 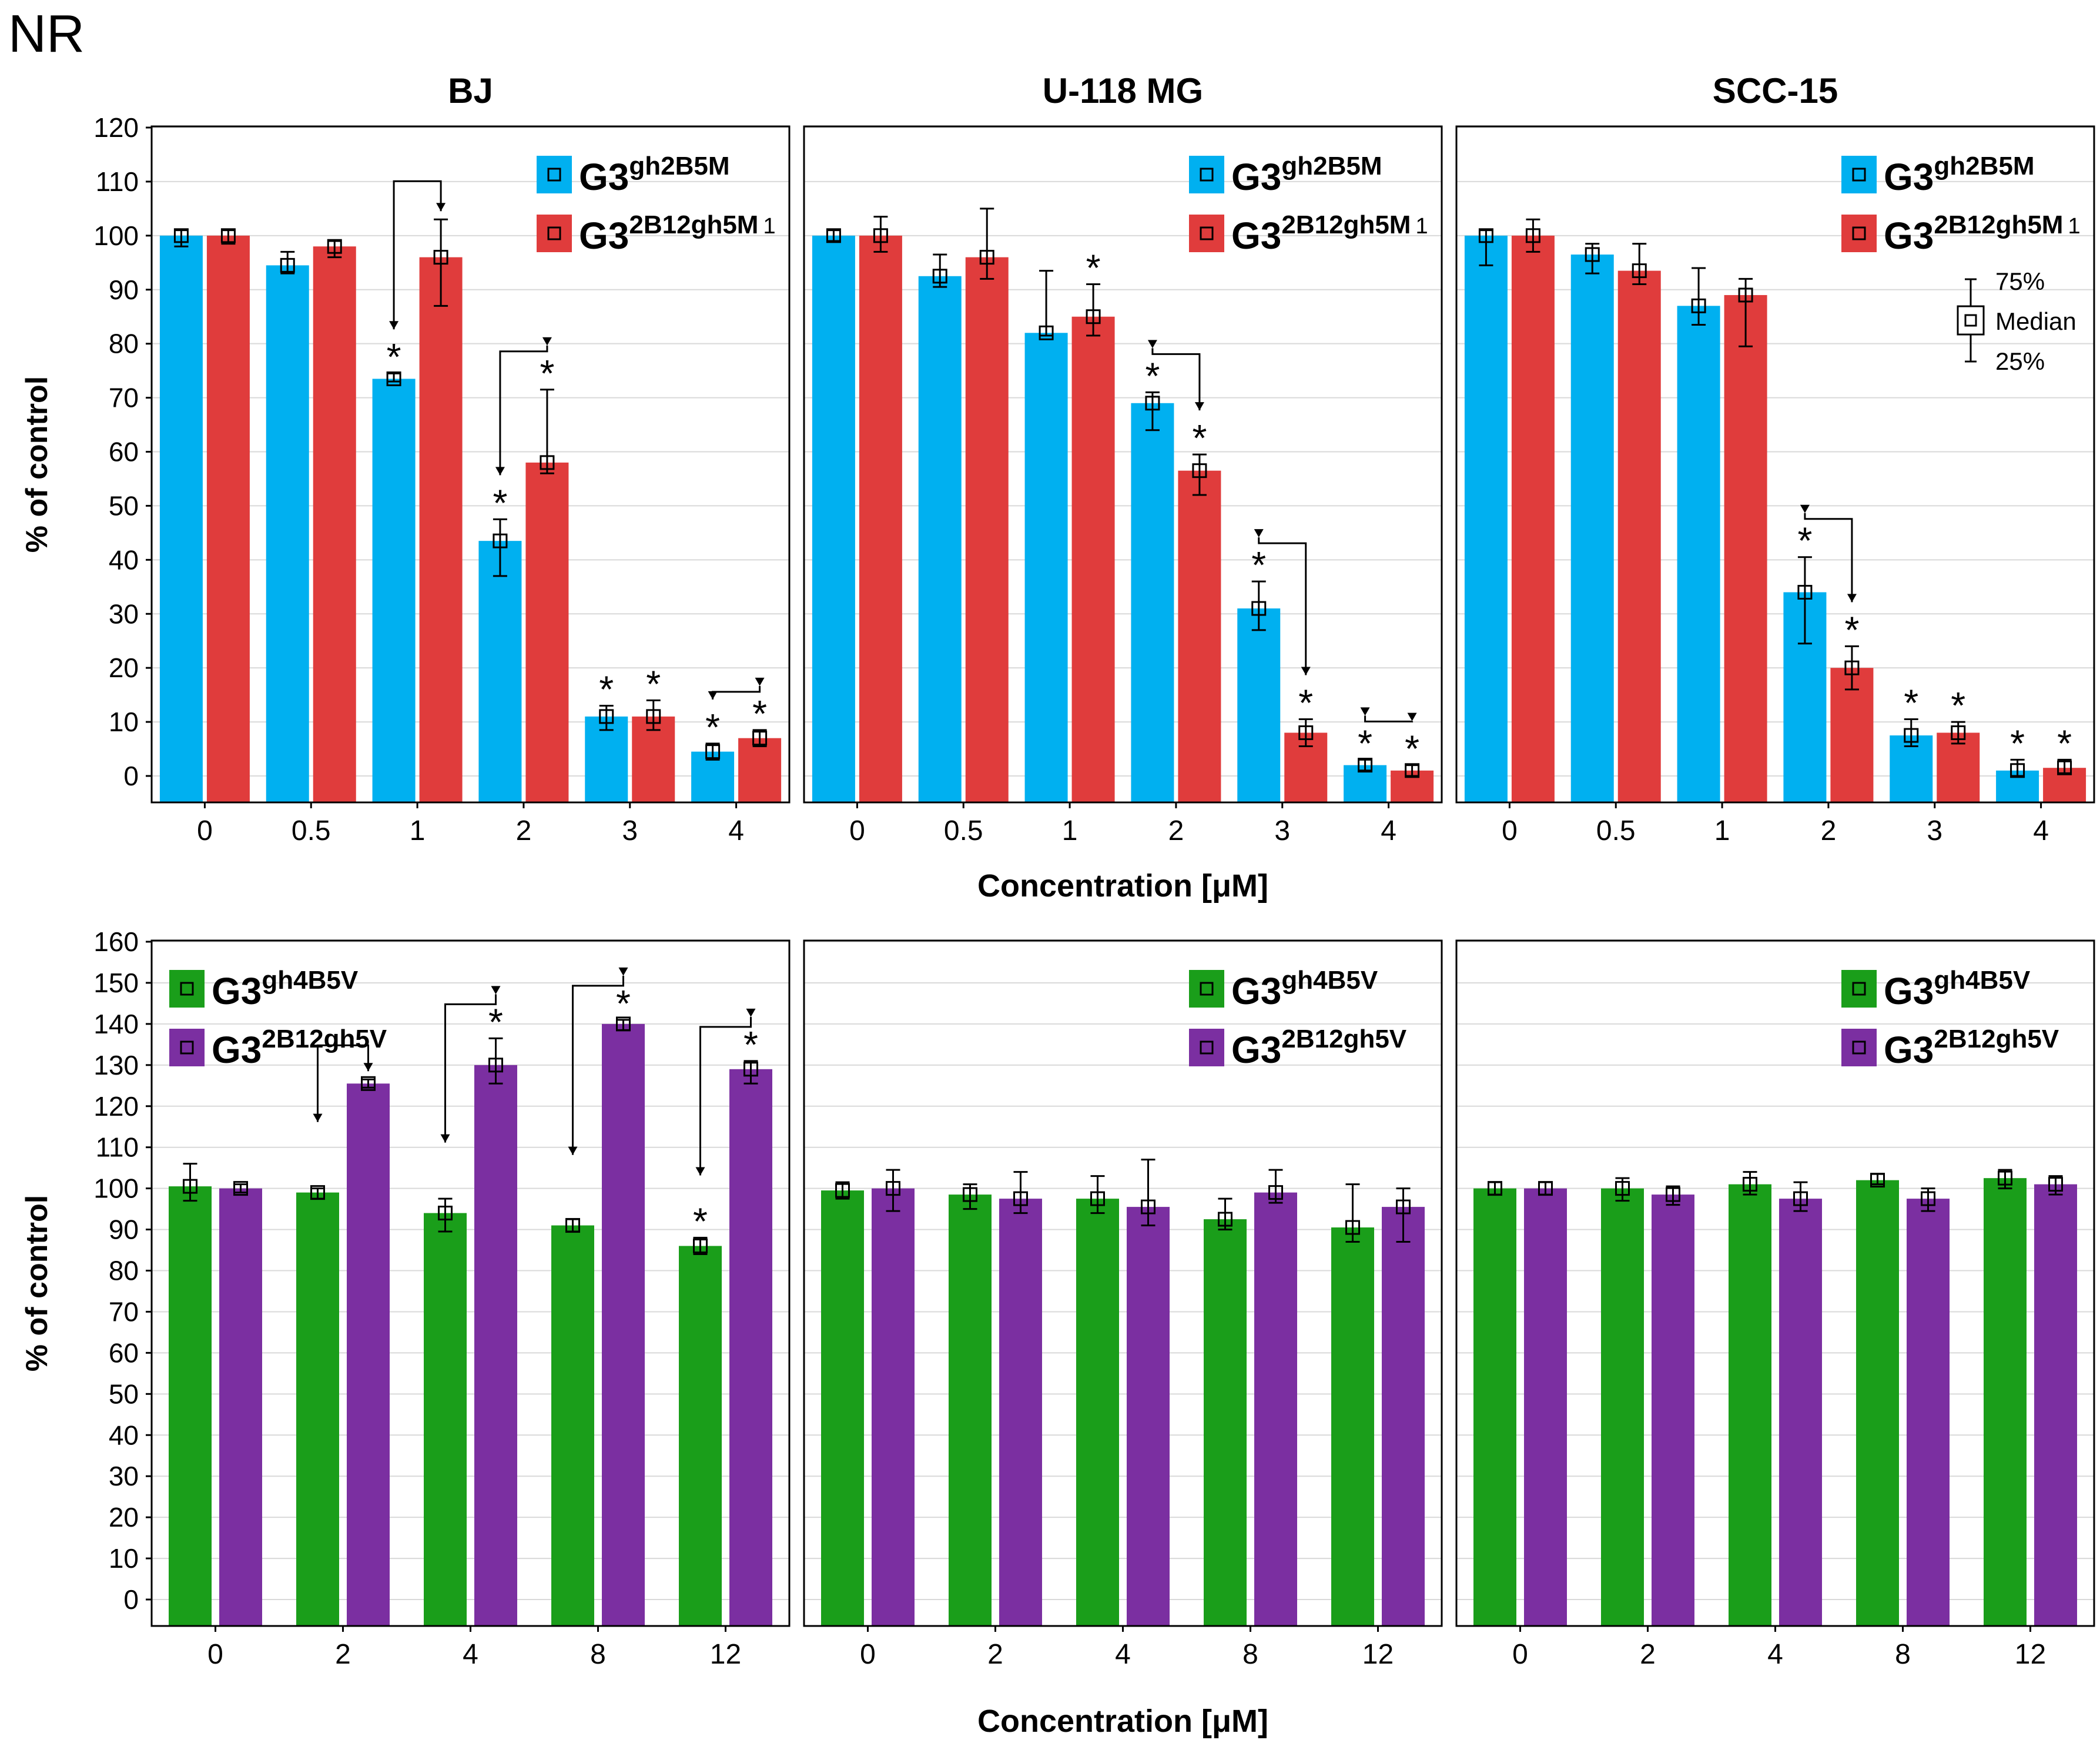 I want to click on y-tick-label: 160, so click(x=116, y=941).